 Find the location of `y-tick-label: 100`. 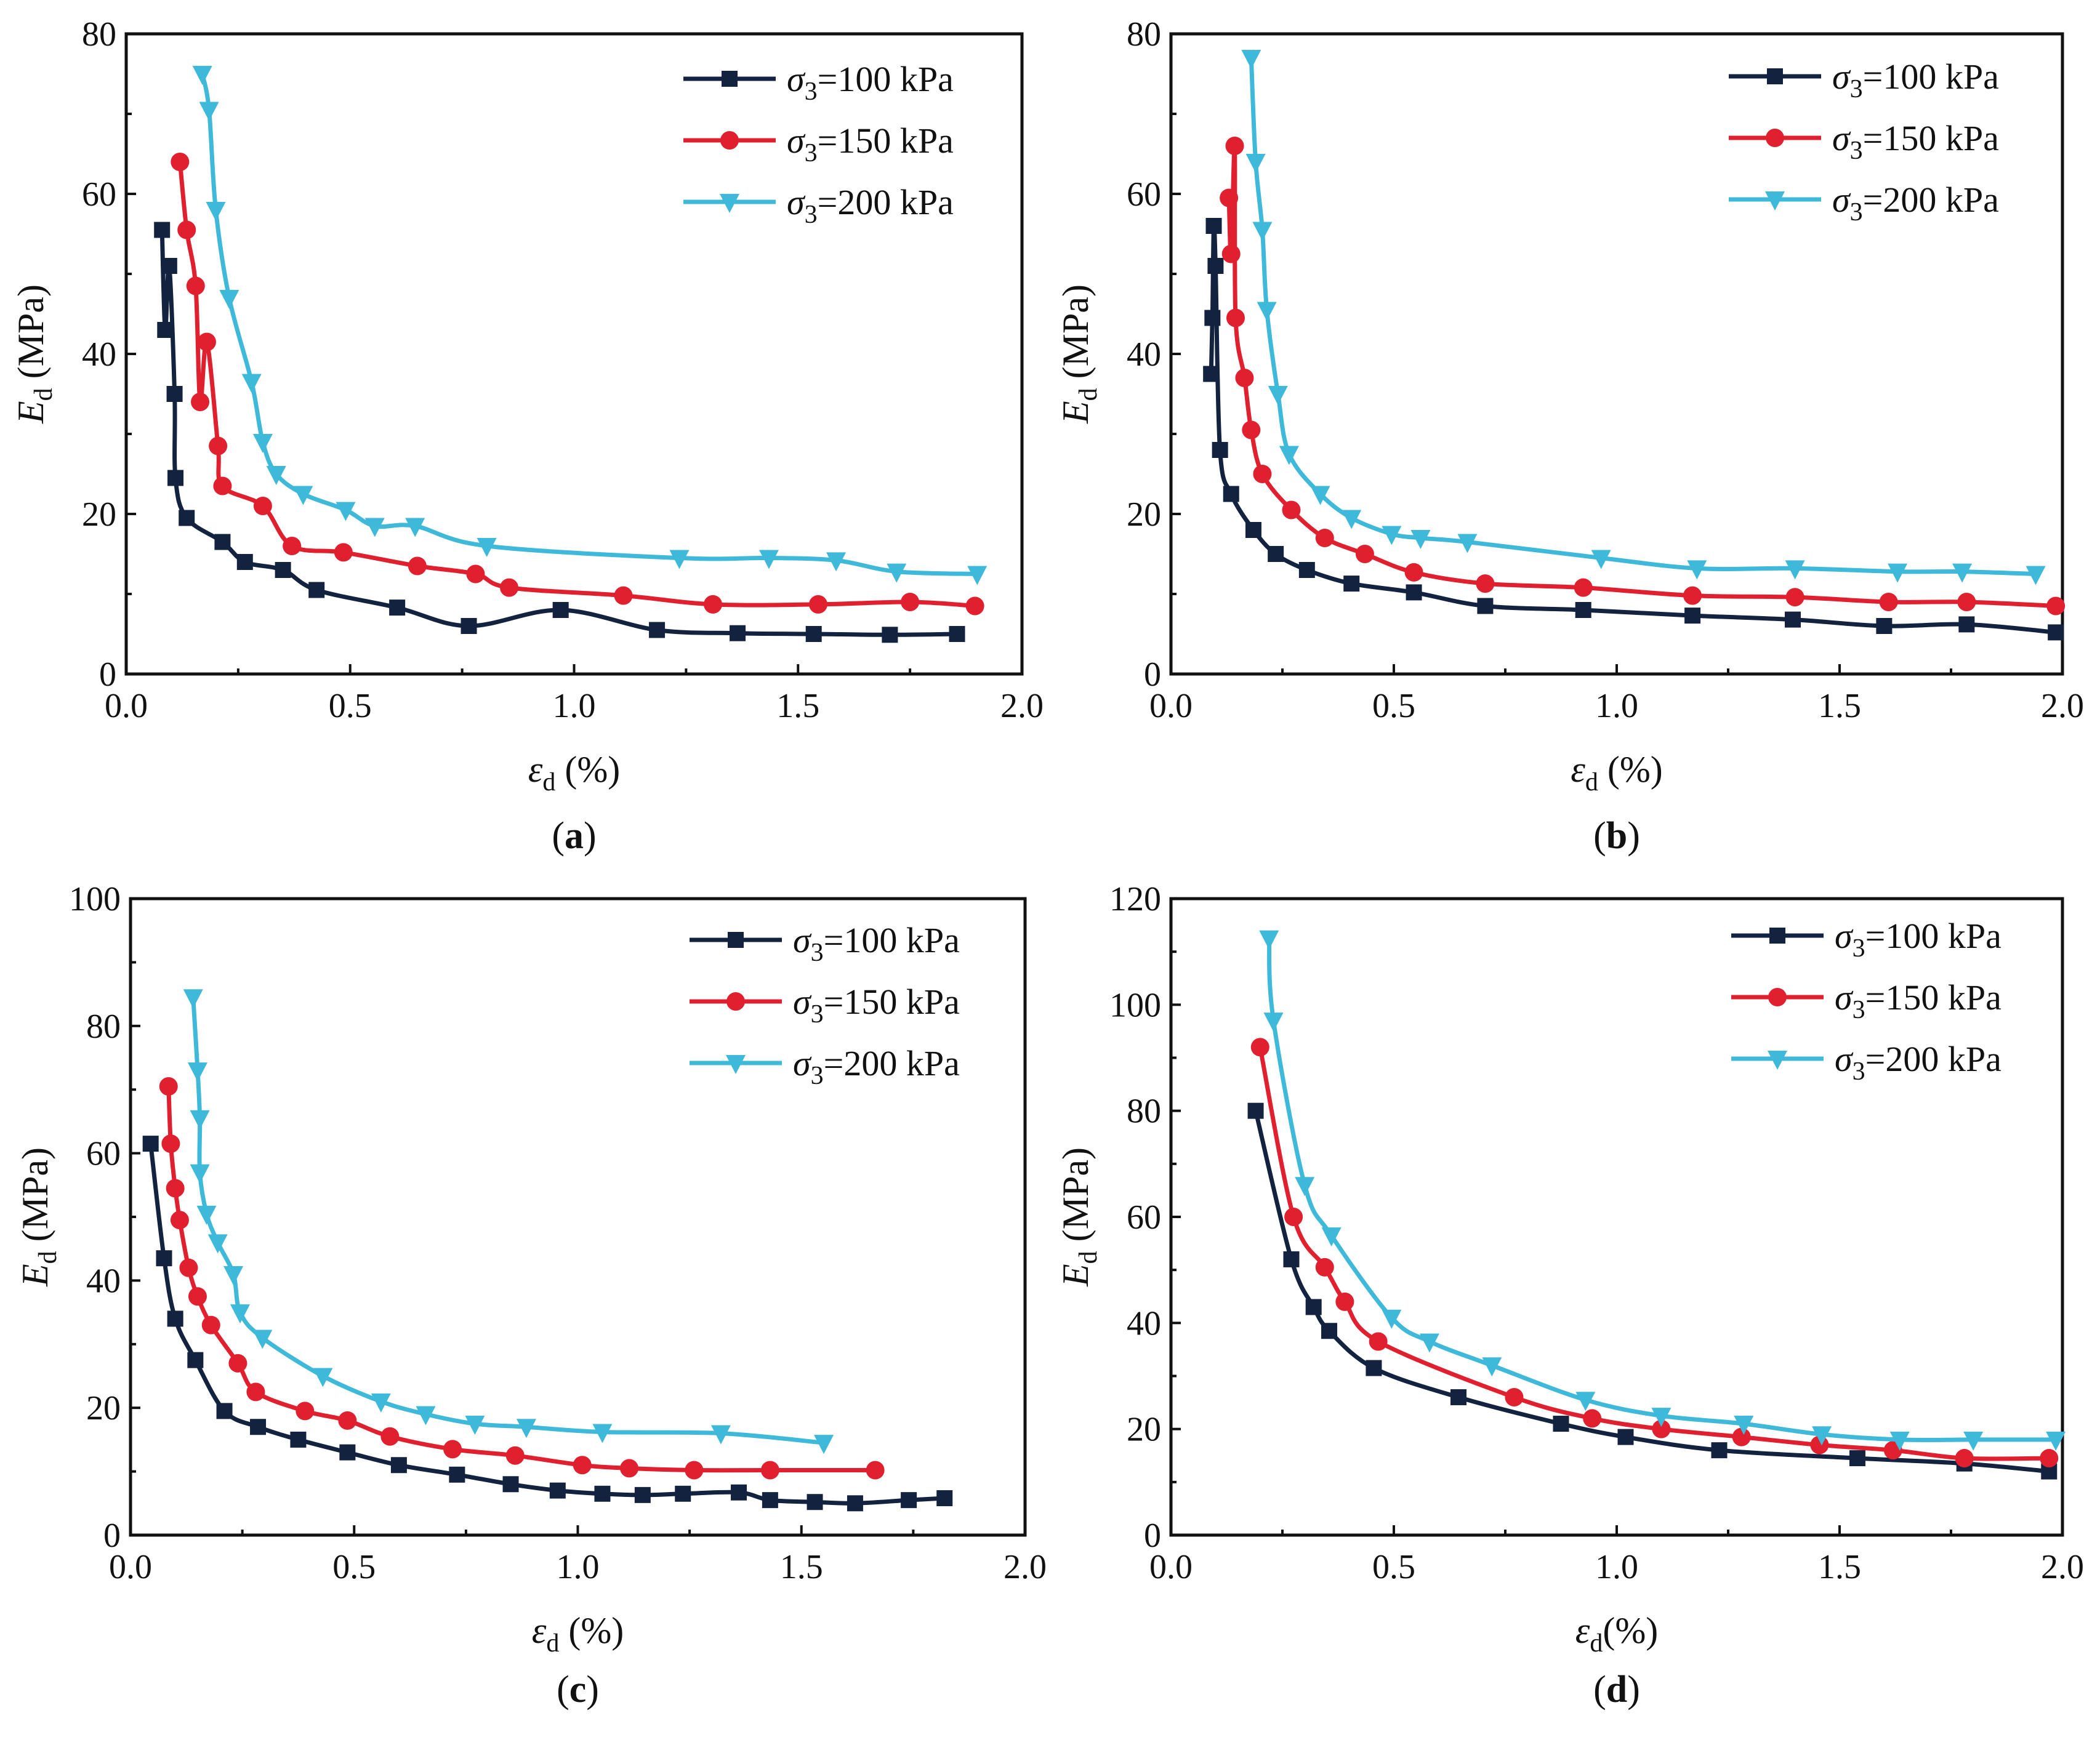

y-tick-label: 100 is located at coordinates (95, 899).